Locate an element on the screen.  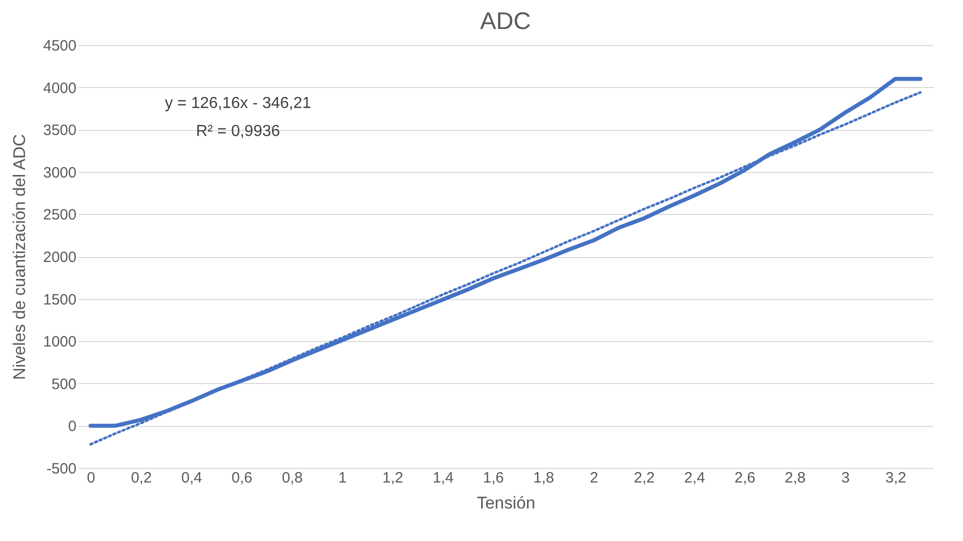
y-tick-label: 1000 is located at coordinates (59, 342).